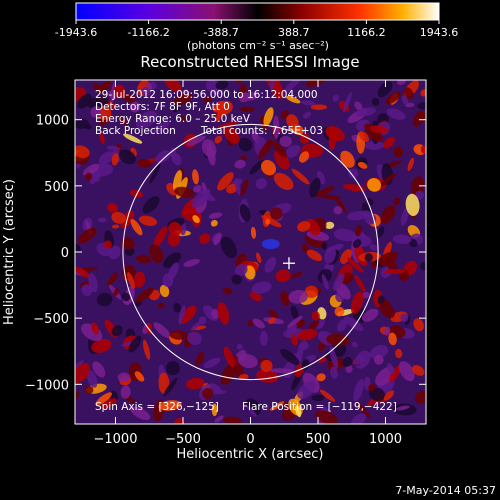  Describe the element at coordinates (52, 121) in the screenshot. I see `y-tick-label: 1000` at that location.